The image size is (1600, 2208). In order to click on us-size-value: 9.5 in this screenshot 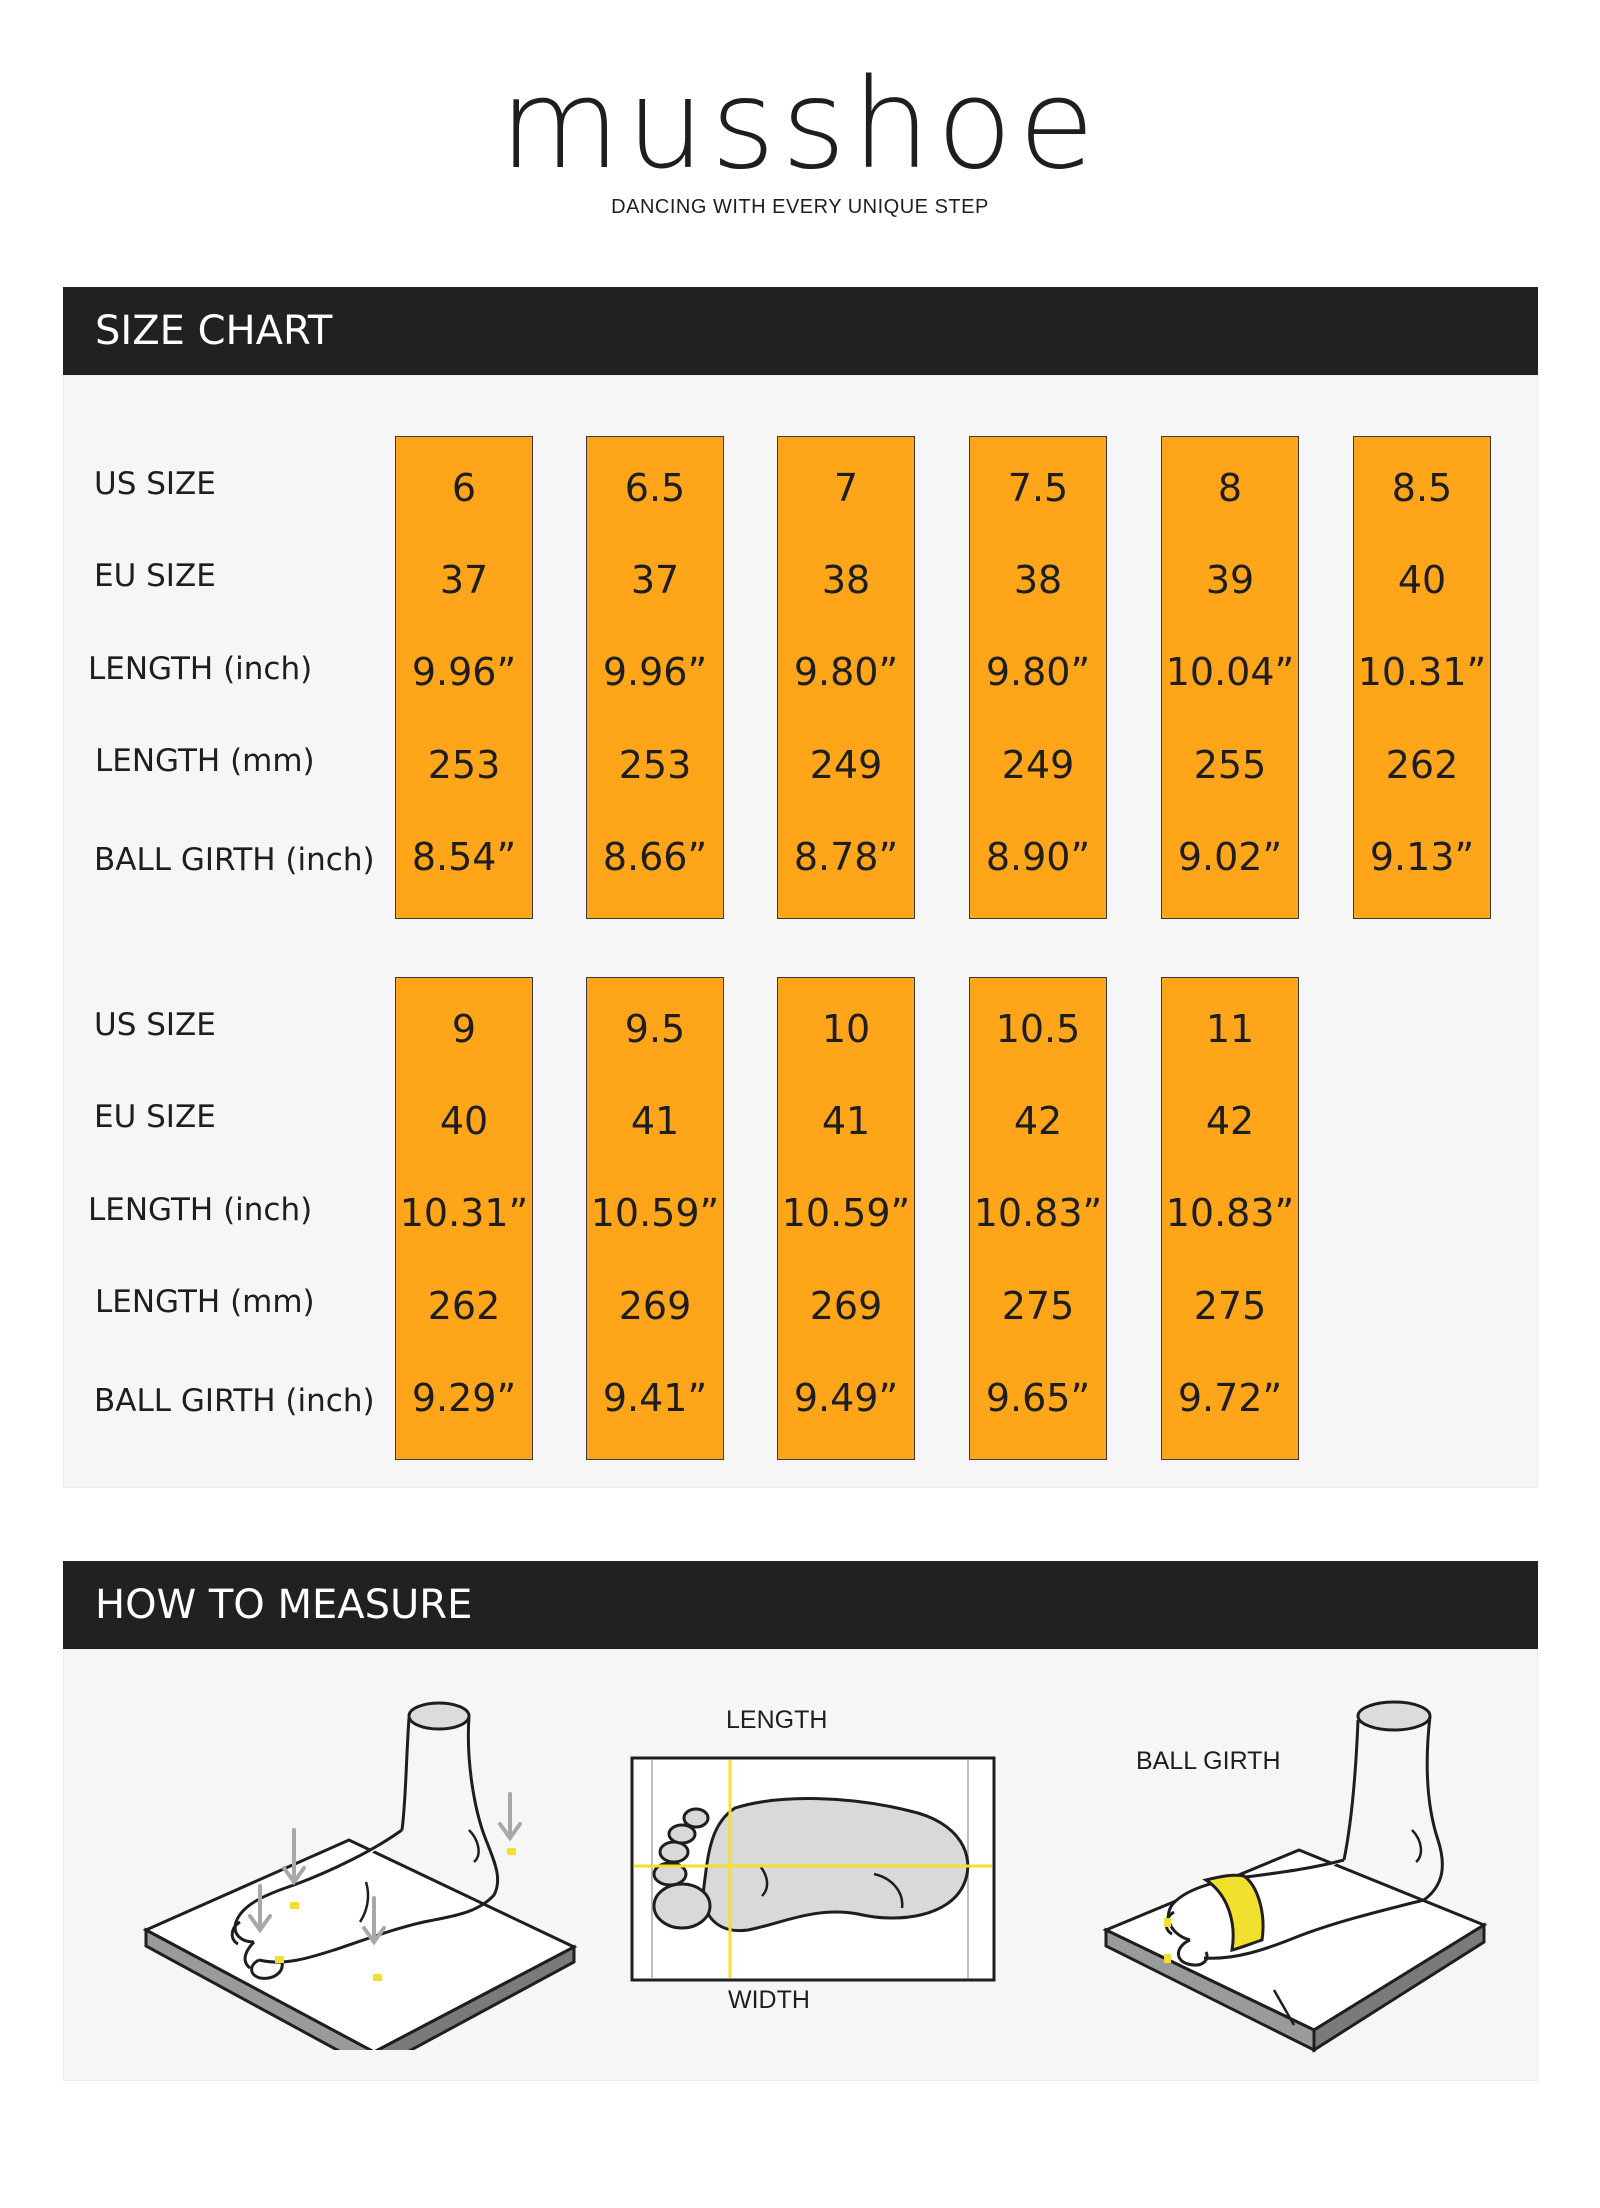, I will do `click(655, 1029)`.